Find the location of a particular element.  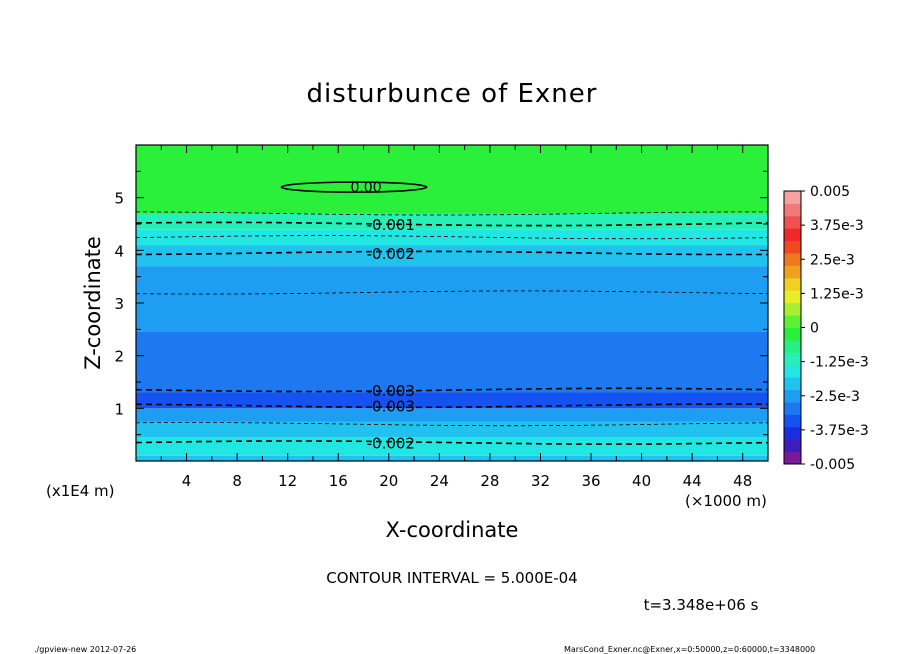

x-tick-label: 8 is located at coordinates (237, 481).